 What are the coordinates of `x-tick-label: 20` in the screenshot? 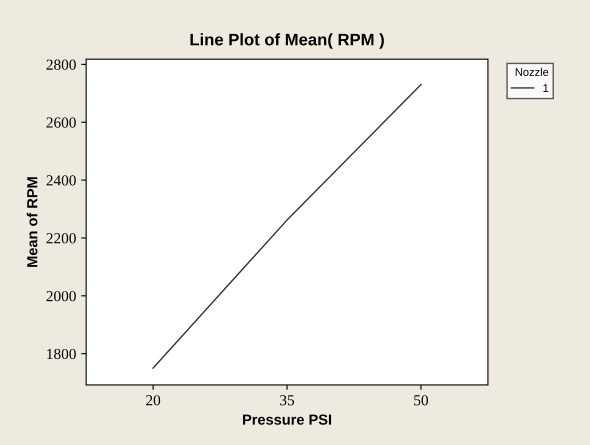 It's located at (153, 400).